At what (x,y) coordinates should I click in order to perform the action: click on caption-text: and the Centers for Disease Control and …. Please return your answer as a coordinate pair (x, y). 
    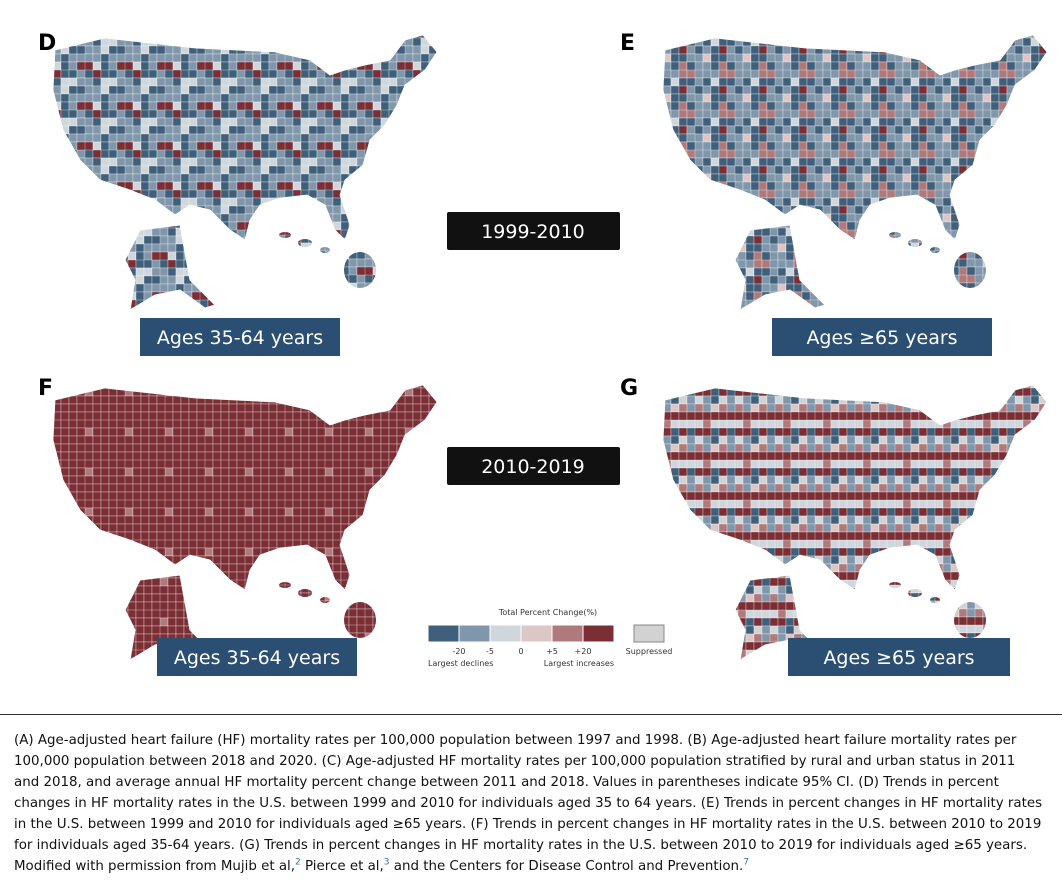
    Looking at the image, I should click on (566, 866).